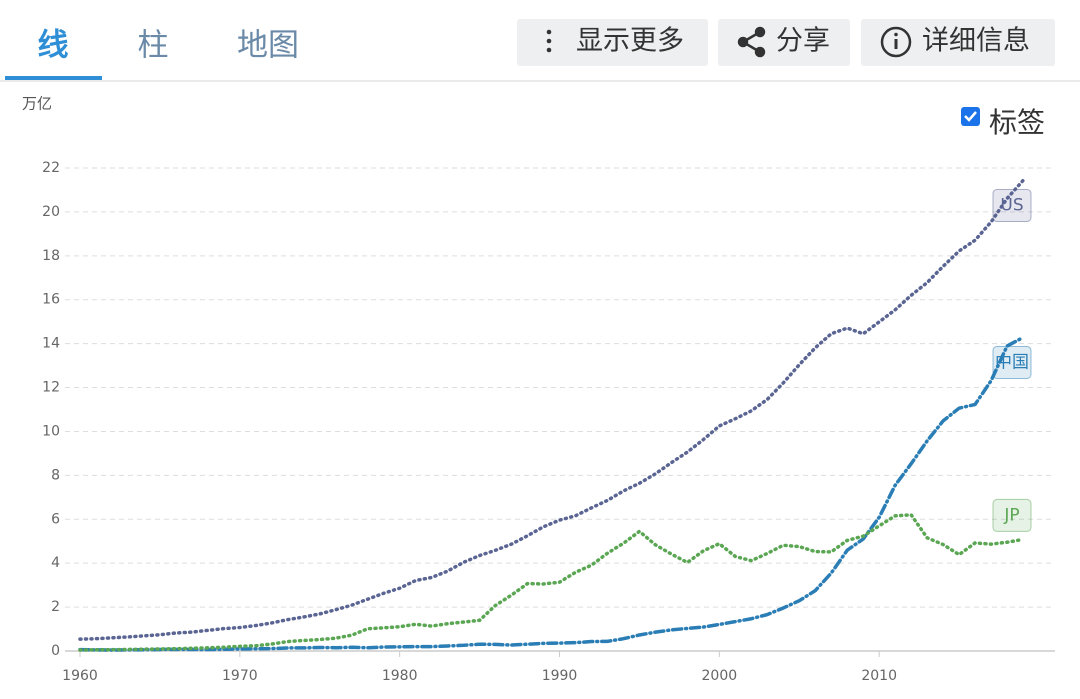  What do you see at coordinates (630, 41) in the screenshot?
I see `button-label: 显示更多` at bounding box center [630, 41].